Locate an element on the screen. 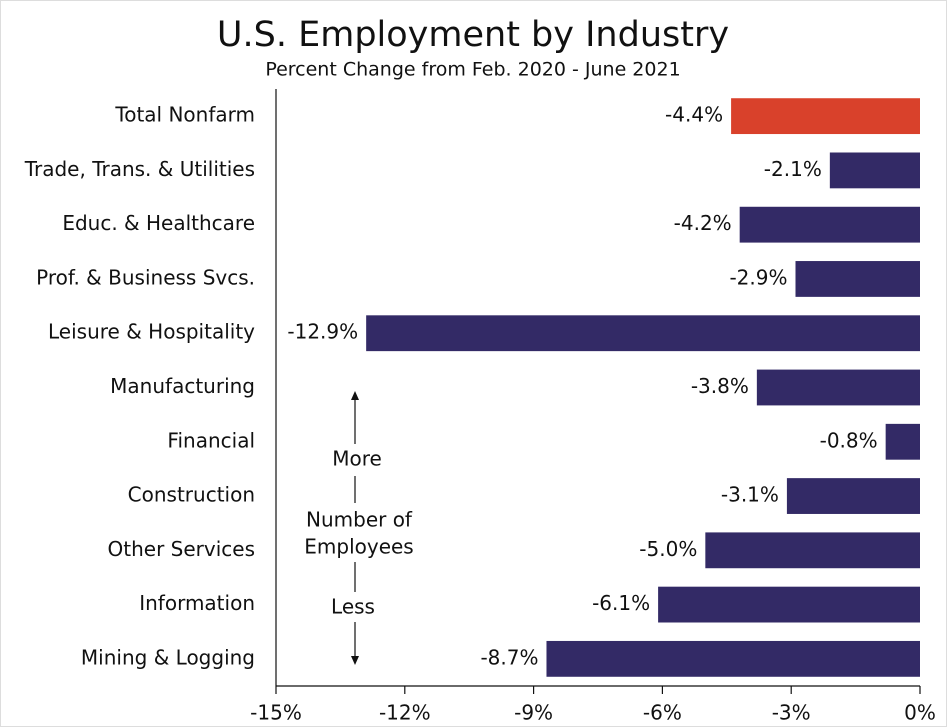 The height and width of the screenshot is (727, 947). value-label: -3.1% is located at coordinates (750, 495).